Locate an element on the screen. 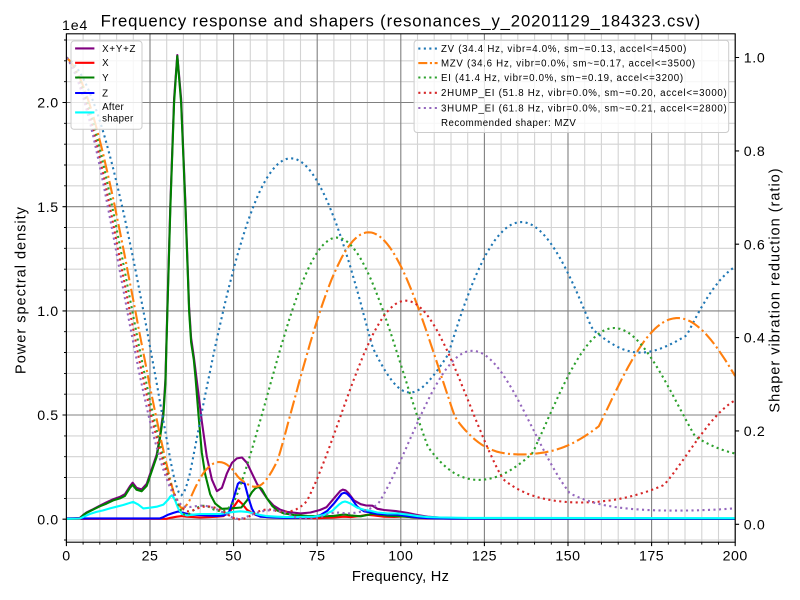 The height and width of the screenshot is (600, 800). svg-text: 75 is located at coordinates (317, 557).